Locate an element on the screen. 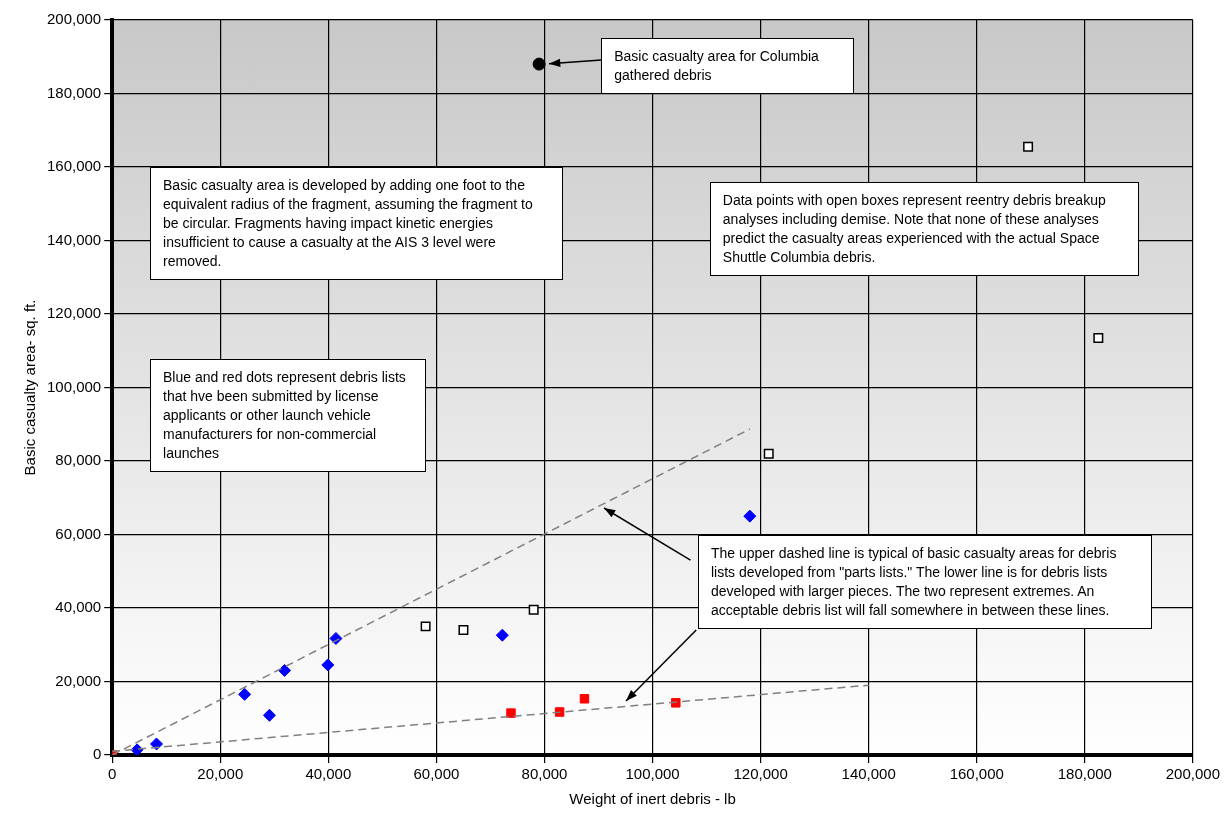  y-tick-label: 140,000 is located at coordinates (74, 239).